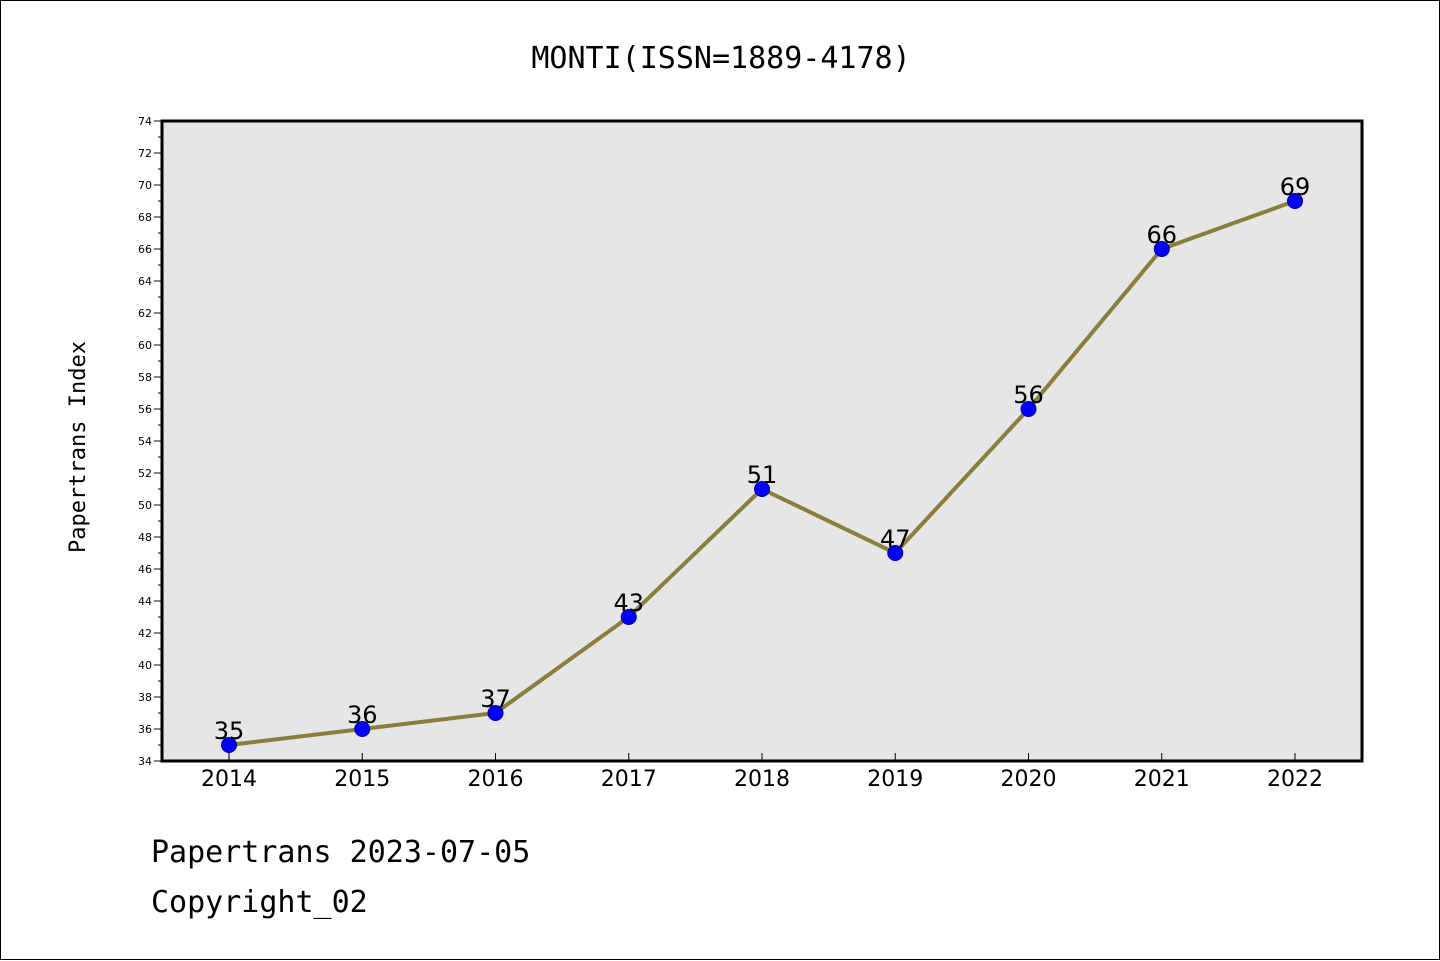 The height and width of the screenshot is (961, 1440). What do you see at coordinates (720, 58) in the screenshot?
I see `chart-title: MONTI(ISSN=1889-4178)` at bounding box center [720, 58].